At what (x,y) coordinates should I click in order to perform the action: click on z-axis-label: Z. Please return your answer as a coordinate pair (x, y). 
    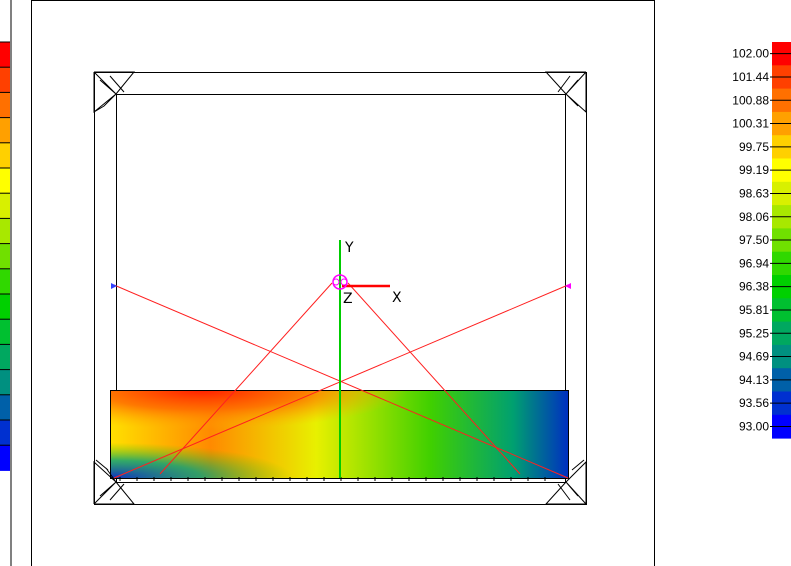
    Looking at the image, I should click on (348, 299).